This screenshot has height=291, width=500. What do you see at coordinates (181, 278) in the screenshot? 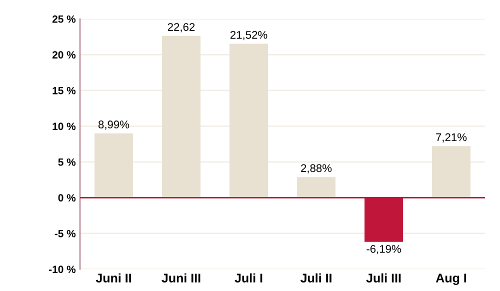
I see `x-tick-label: Juni III` at bounding box center [181, 278].